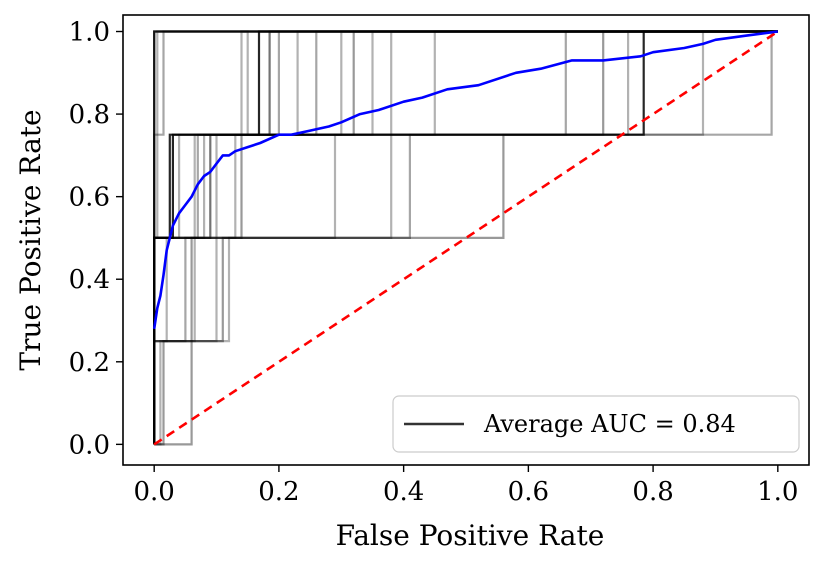 This screenshot has width=831, height=567. Describe the element at coordinates (609, 424) in the screenshot. I see `legend-entry-label: Average AUC = 0.84` at that location.